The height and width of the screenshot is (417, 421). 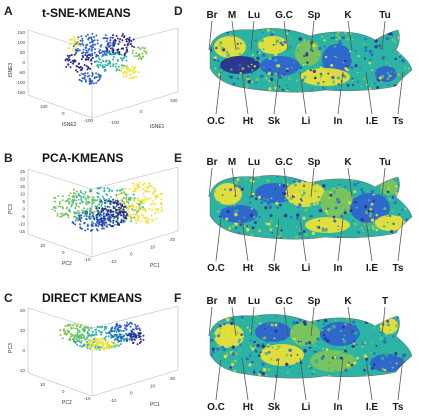 What do you see at coordinates (87, 398) in the screenshot?
I see `x-tick-label: -10` at bounding box center [87, 398].